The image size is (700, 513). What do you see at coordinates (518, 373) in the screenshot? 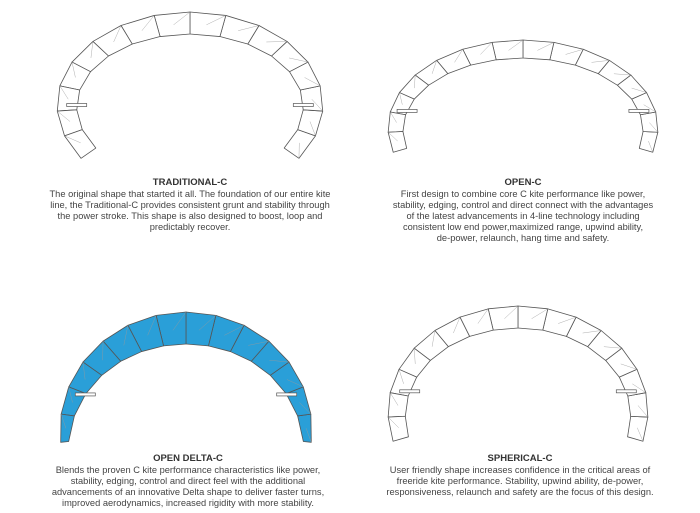
I see `kite-spherical-c` at bounding box center [518, 373].